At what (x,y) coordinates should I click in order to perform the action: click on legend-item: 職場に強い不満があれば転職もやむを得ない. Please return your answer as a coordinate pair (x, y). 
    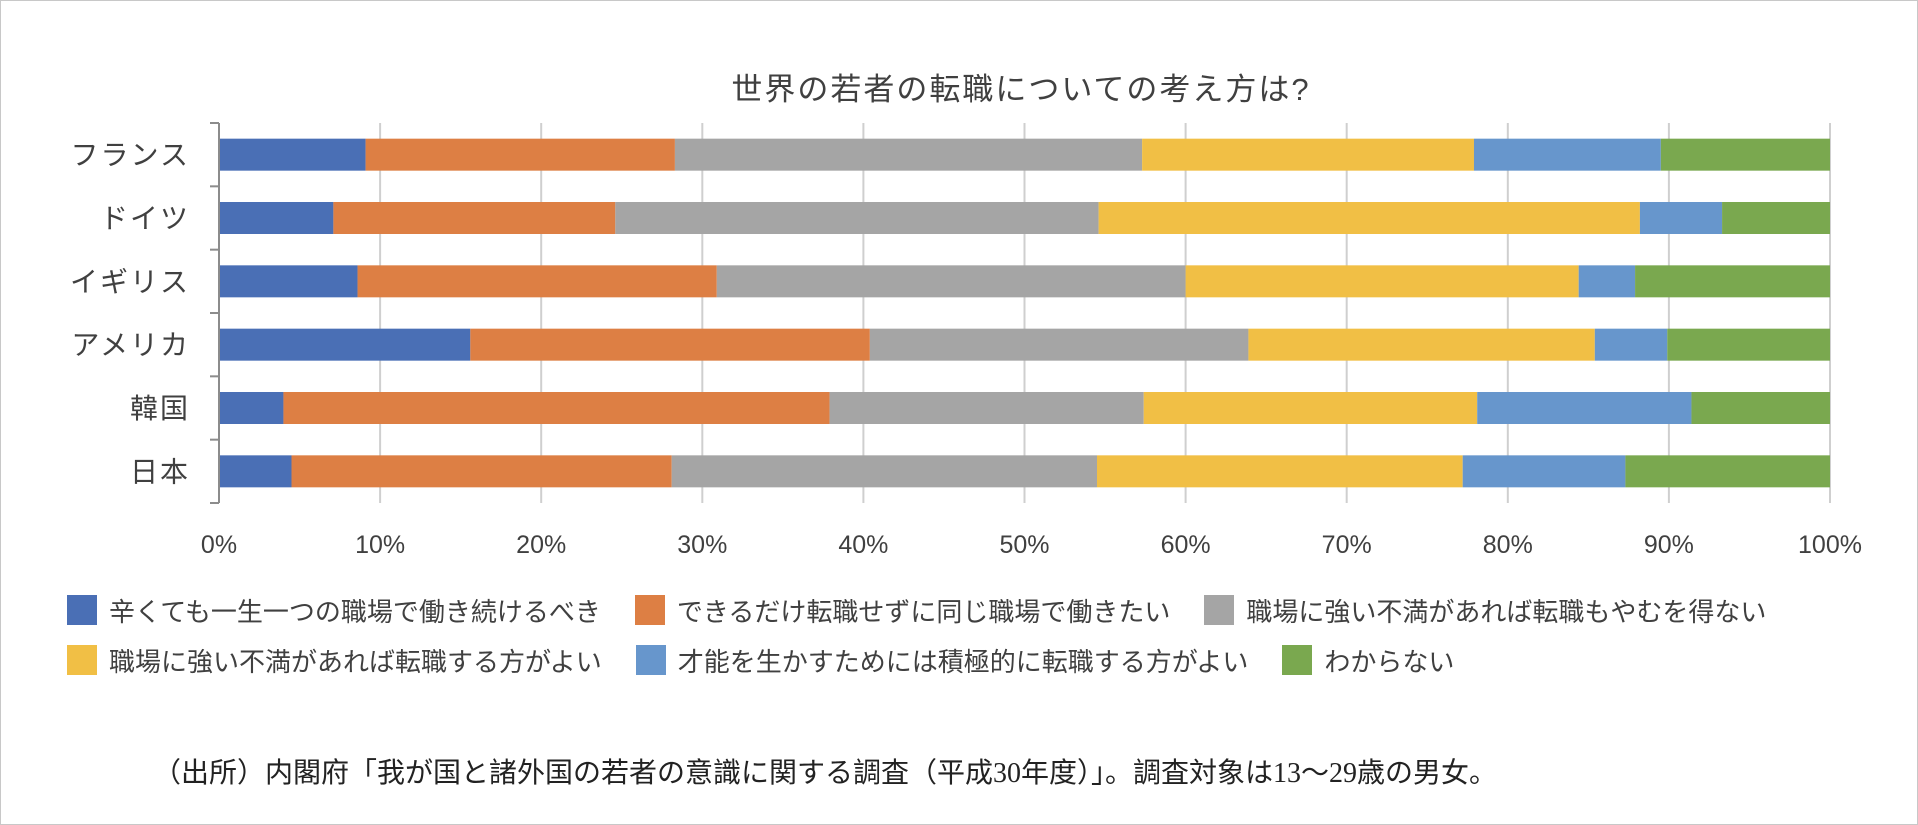
    Looking at the image, I should click on (1485, 610).